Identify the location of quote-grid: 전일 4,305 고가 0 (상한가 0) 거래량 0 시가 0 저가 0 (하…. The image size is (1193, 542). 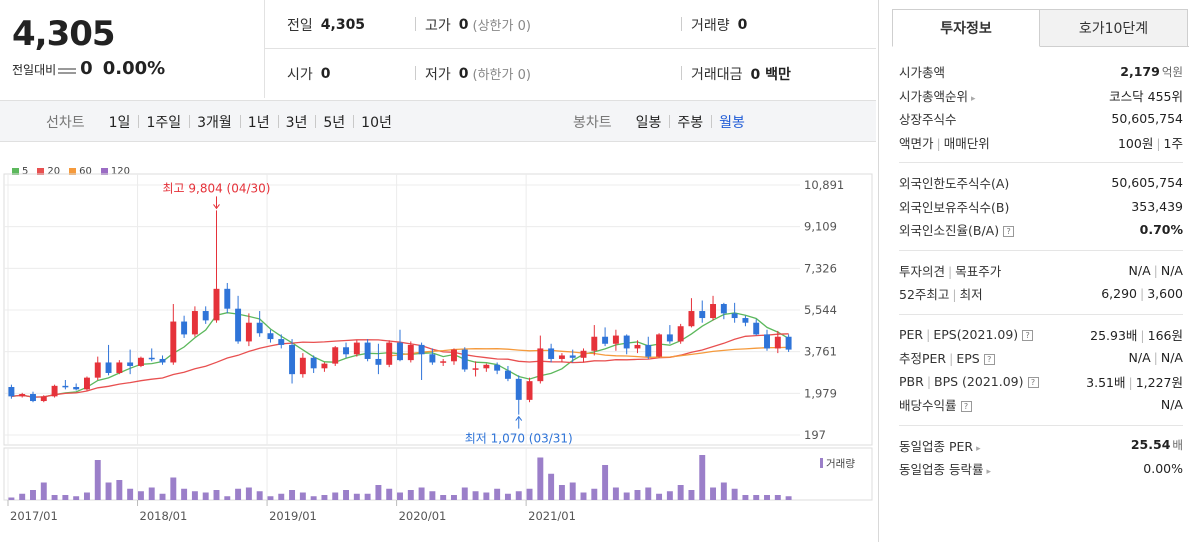
(570, 49).